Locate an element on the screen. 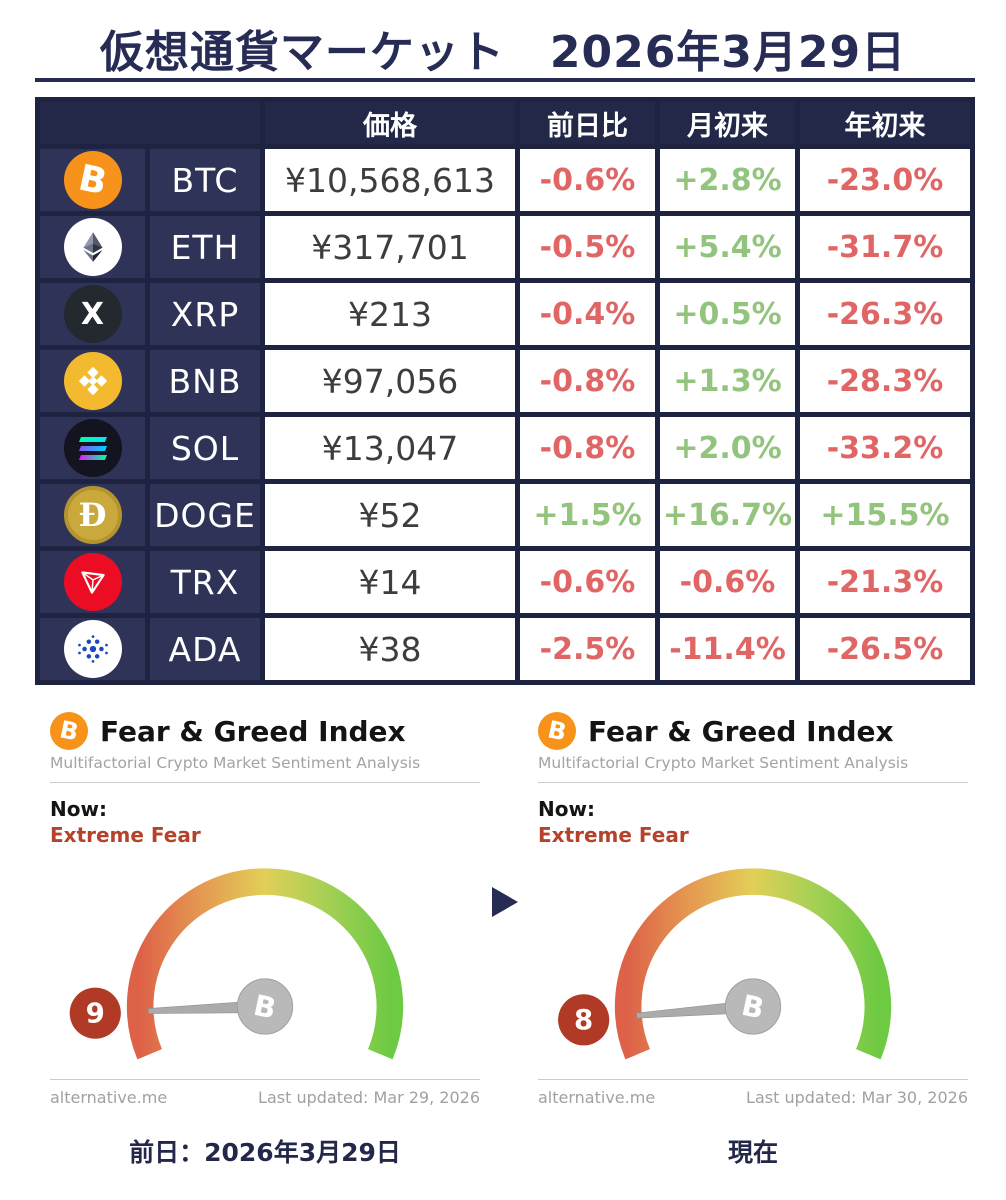 The image size is (1006, 1200). price-cell: ¥317,701 is located at coordinates (390, 247).